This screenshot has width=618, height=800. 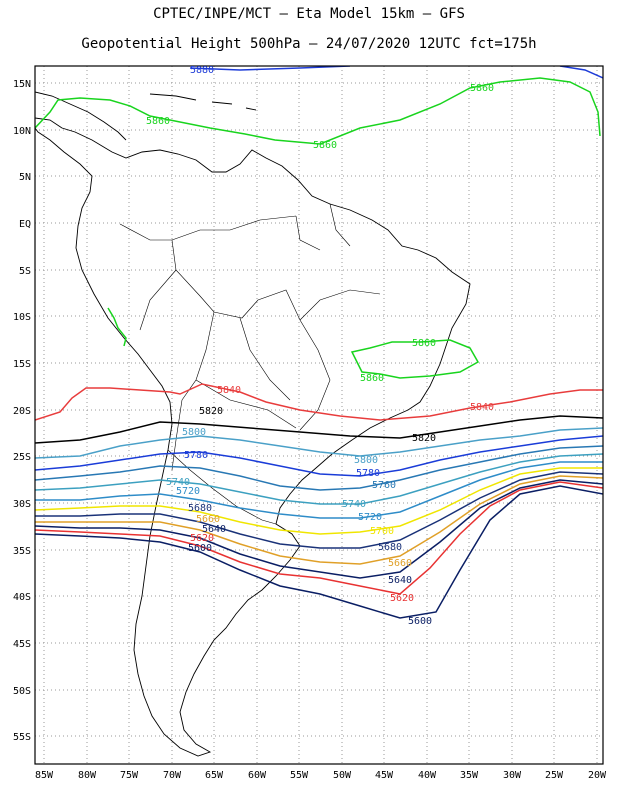 I want to click on label-5740-west: 5740, so click(x=178, y=482).